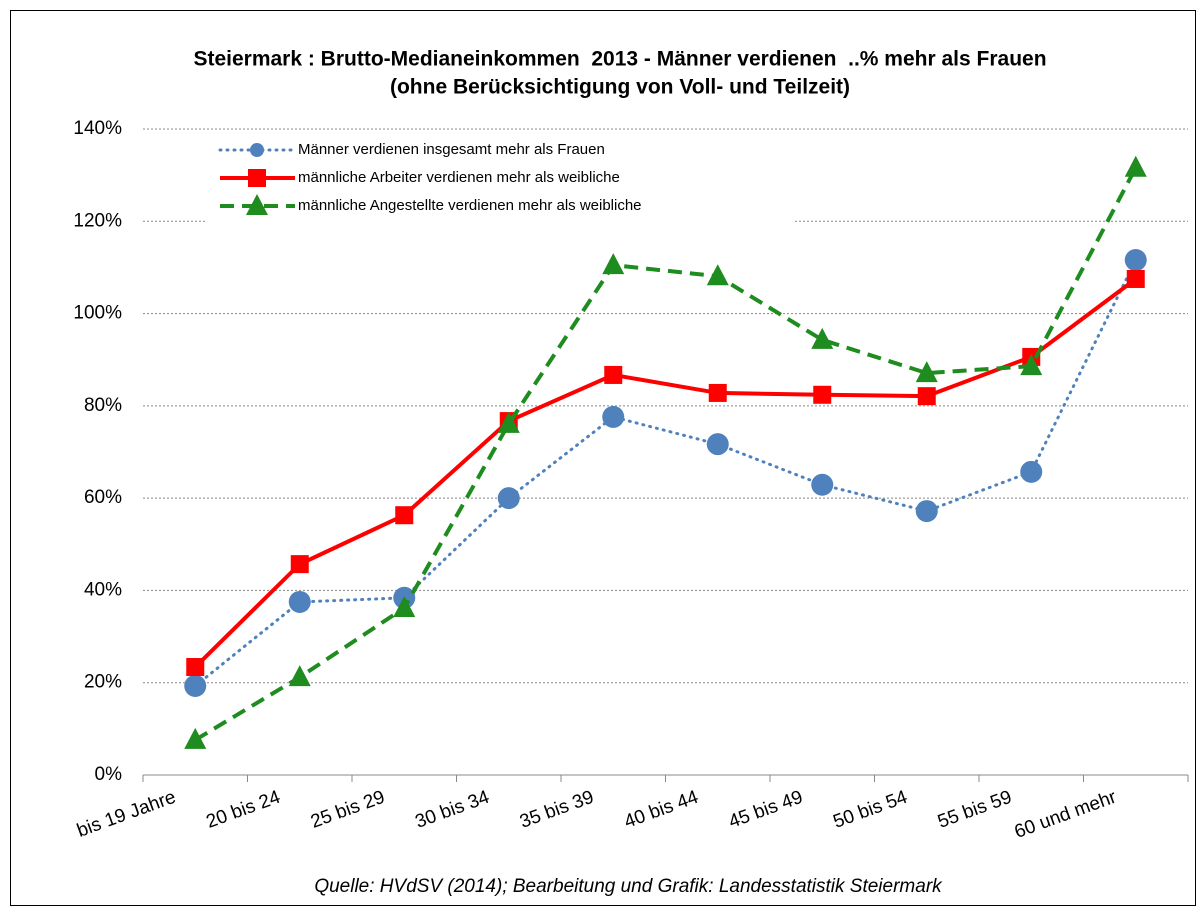  What do you see at coordinates (97, 220) in the screenshot?
I see `y-tick-label: 120%` at bounding box center [97, 220].